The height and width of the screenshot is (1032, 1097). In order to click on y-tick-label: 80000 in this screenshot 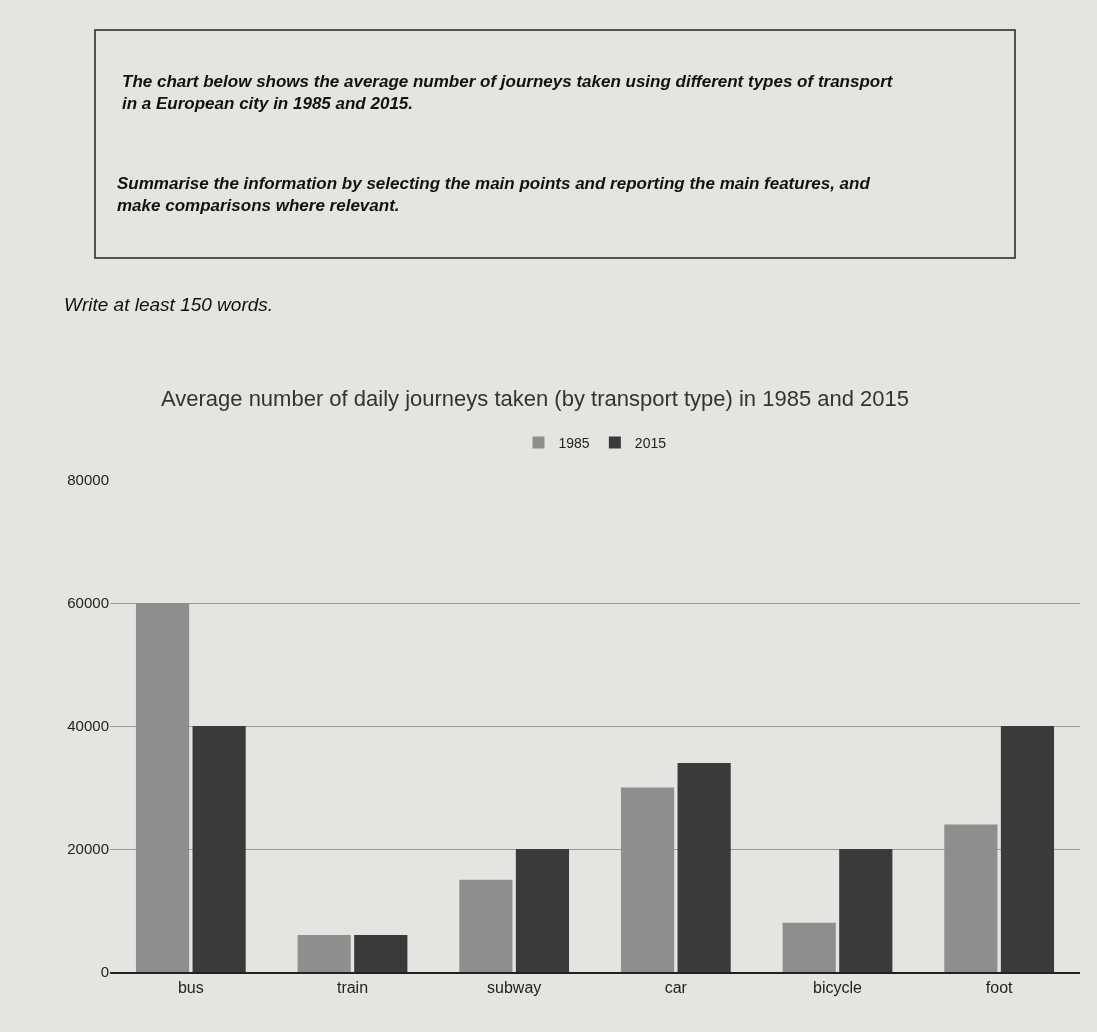, I will do `click(88, 480)`.